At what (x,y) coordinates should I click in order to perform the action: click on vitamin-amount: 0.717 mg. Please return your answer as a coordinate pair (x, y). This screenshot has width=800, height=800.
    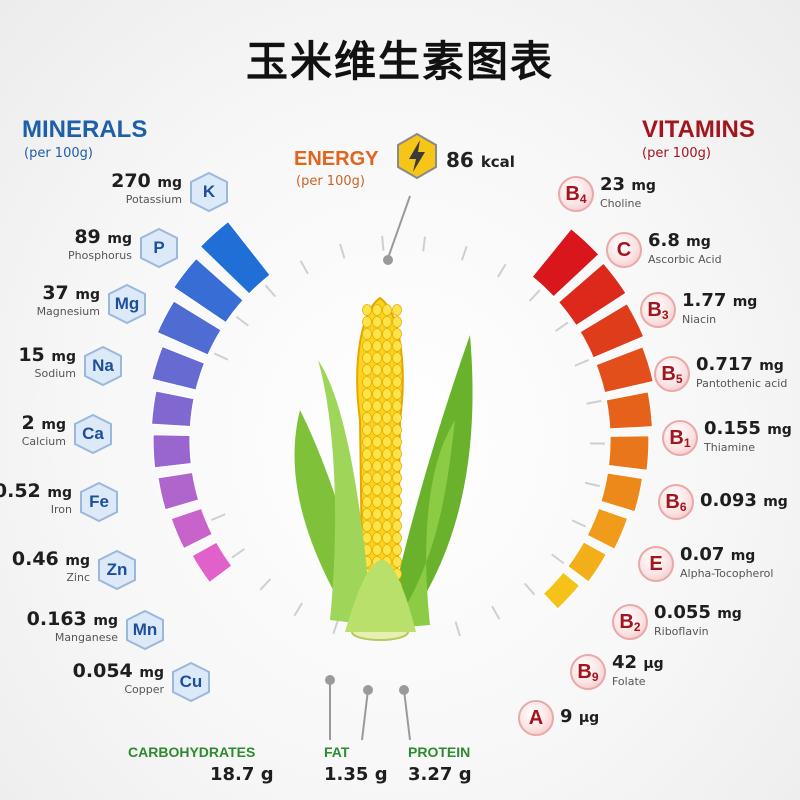
    Looking at the image, I should click on (740, 364).